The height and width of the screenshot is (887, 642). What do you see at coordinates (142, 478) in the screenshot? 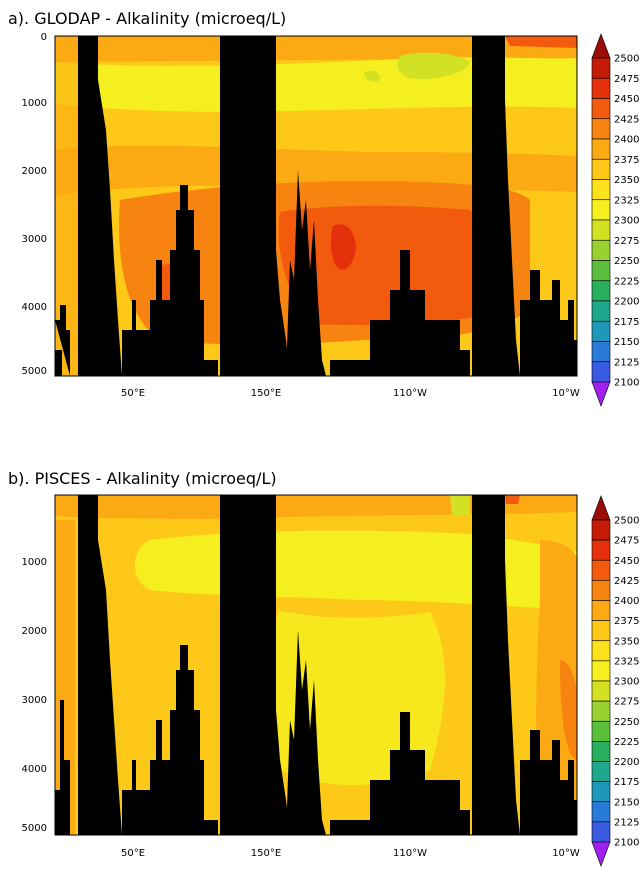
I see `panel-b-title: b). PISCES - Alkalinity (microeq/L)` at bounding box center [142, 478].